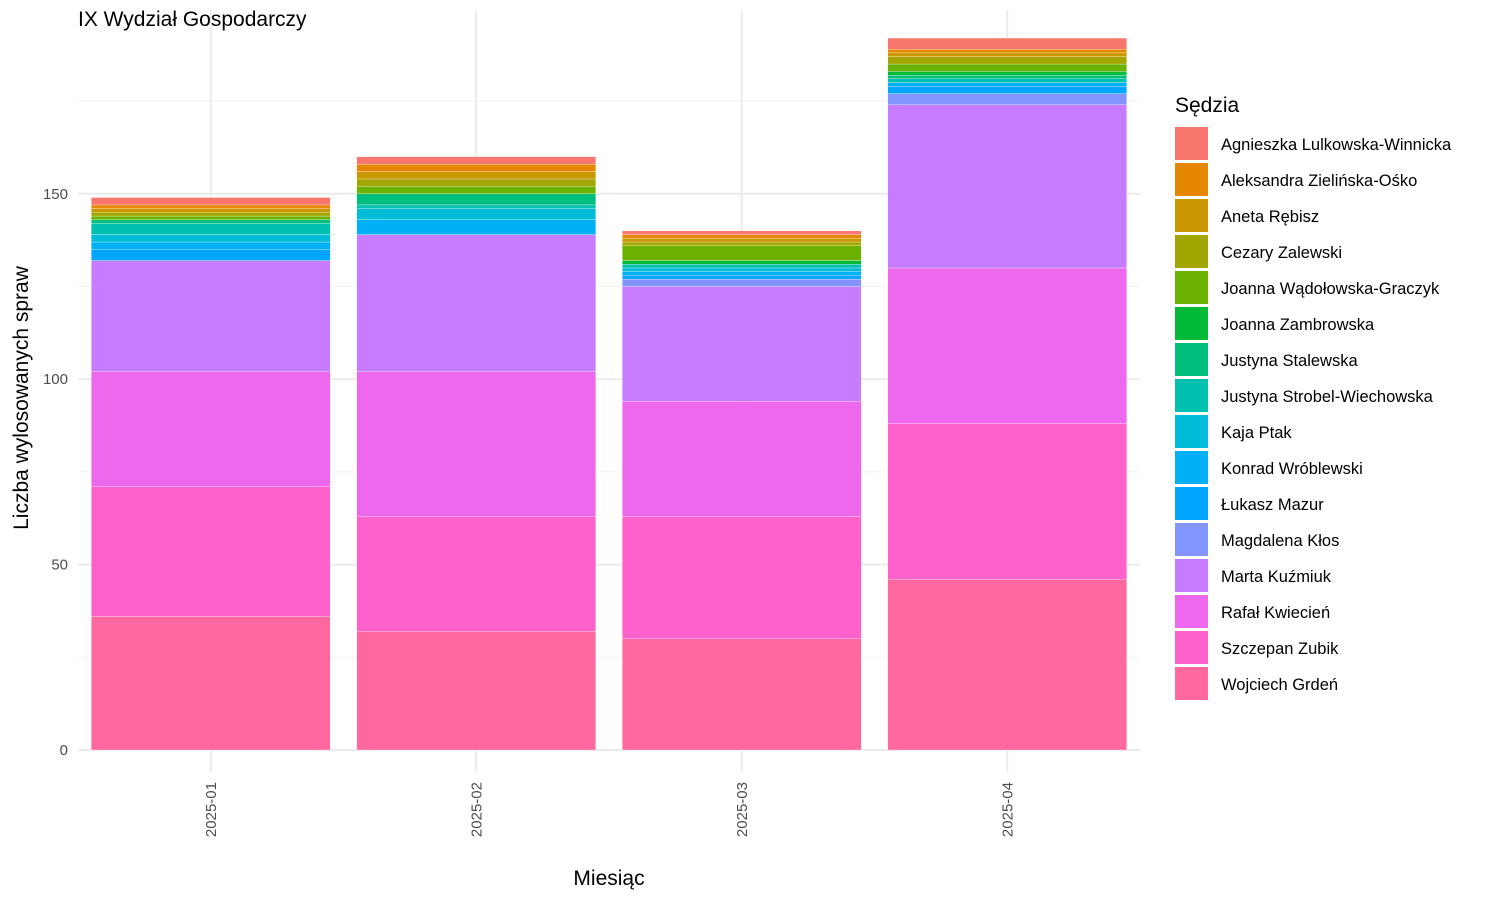  I want to click on y-axis-title: Liczba wylosowanych spraw, so click(21, 397).